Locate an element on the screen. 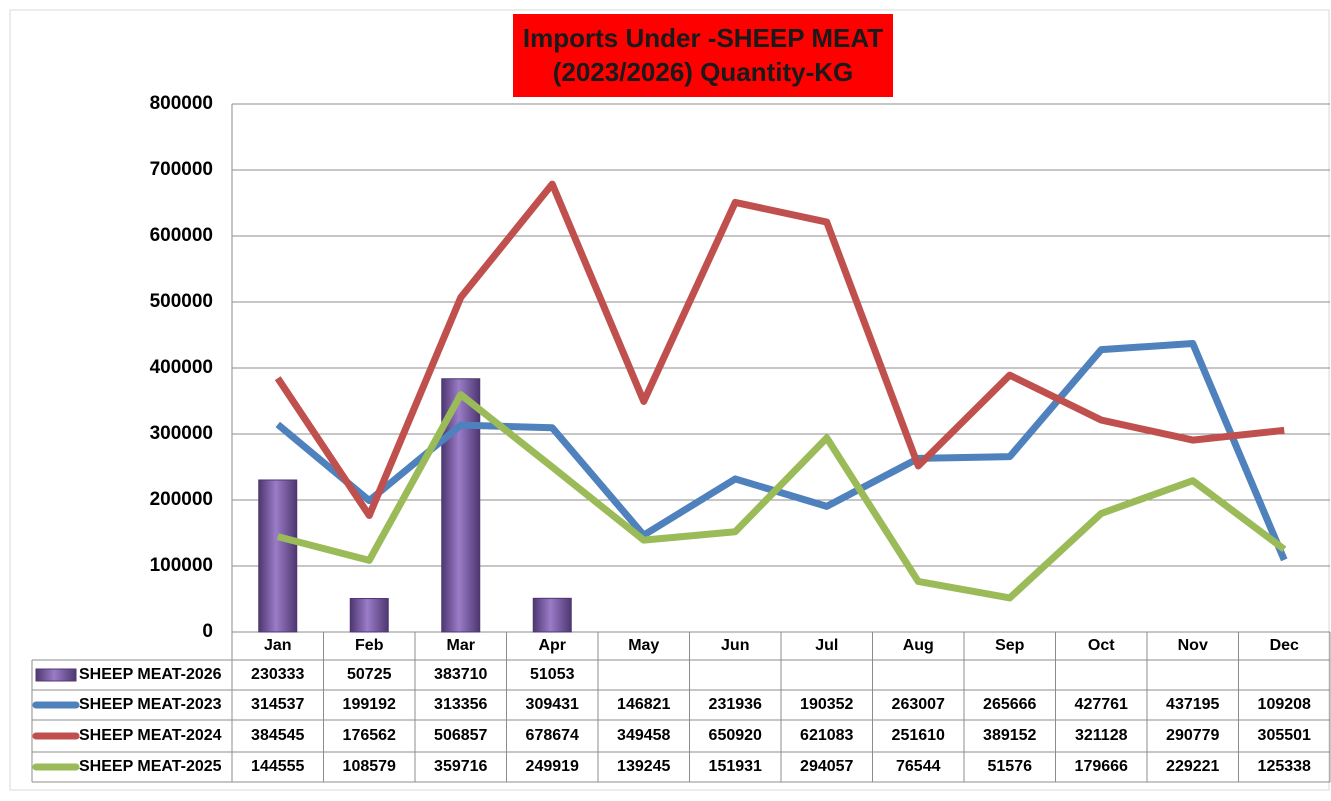 The width and height of the screenshot is (1331, 801). table-value: 249919 is located at coordinates (552, 766).